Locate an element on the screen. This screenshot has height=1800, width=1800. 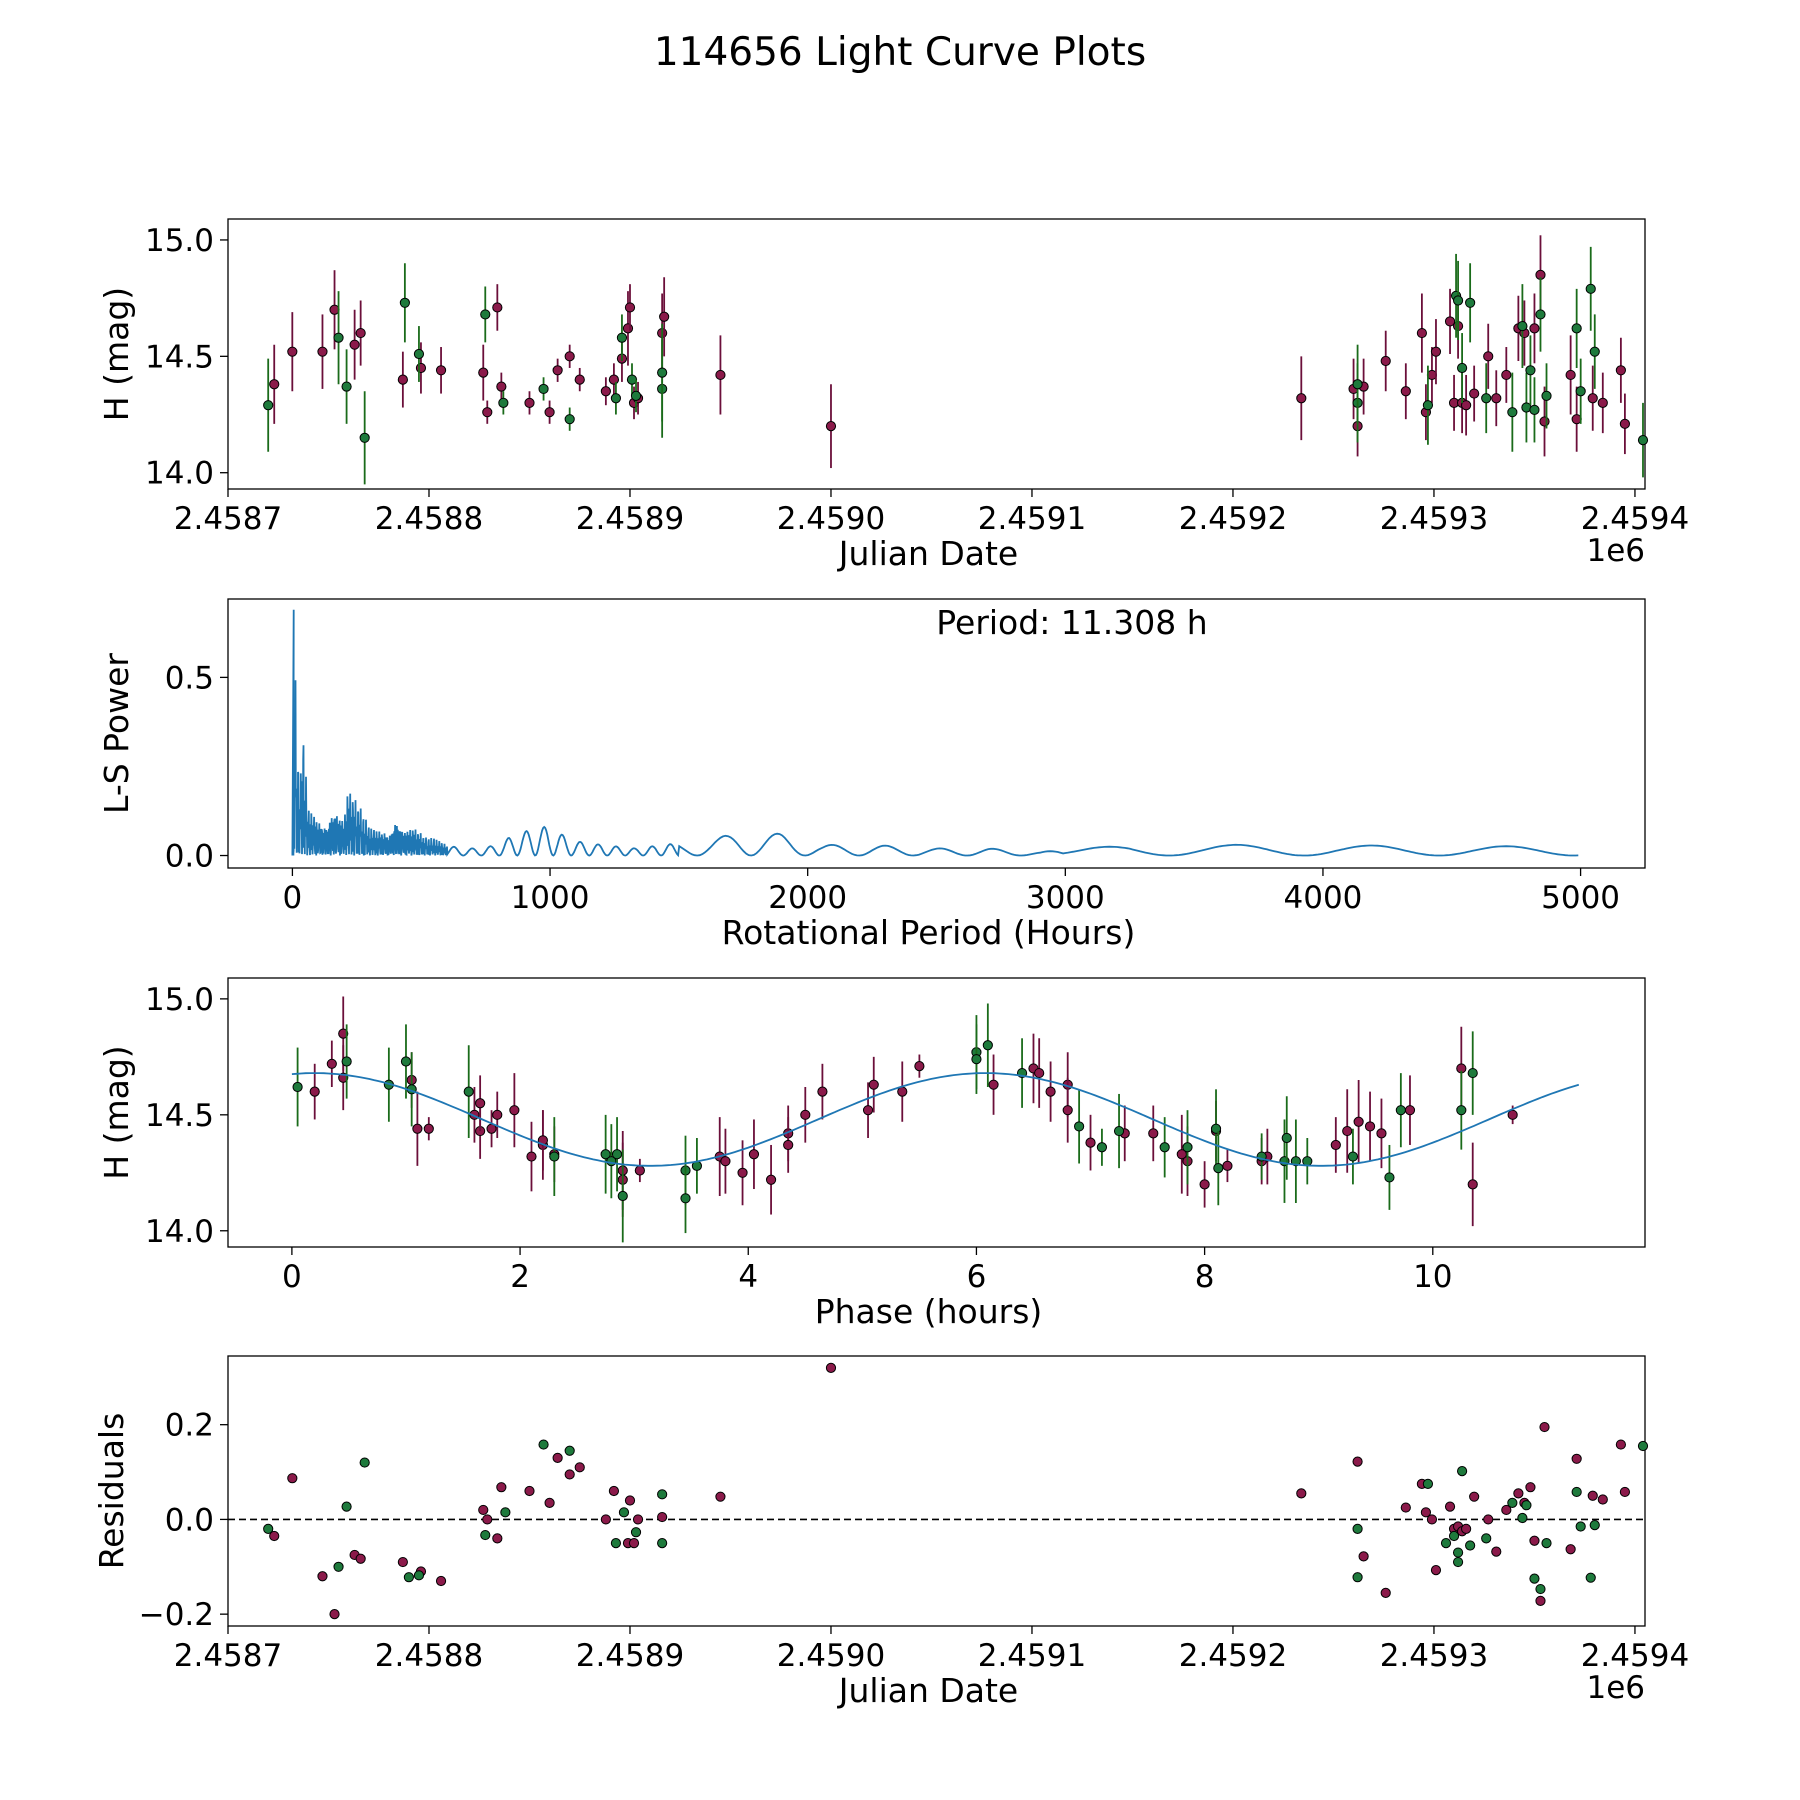
periodogram-xlabel: Rotational Period (Hours) is located at coordinates (929, 932).